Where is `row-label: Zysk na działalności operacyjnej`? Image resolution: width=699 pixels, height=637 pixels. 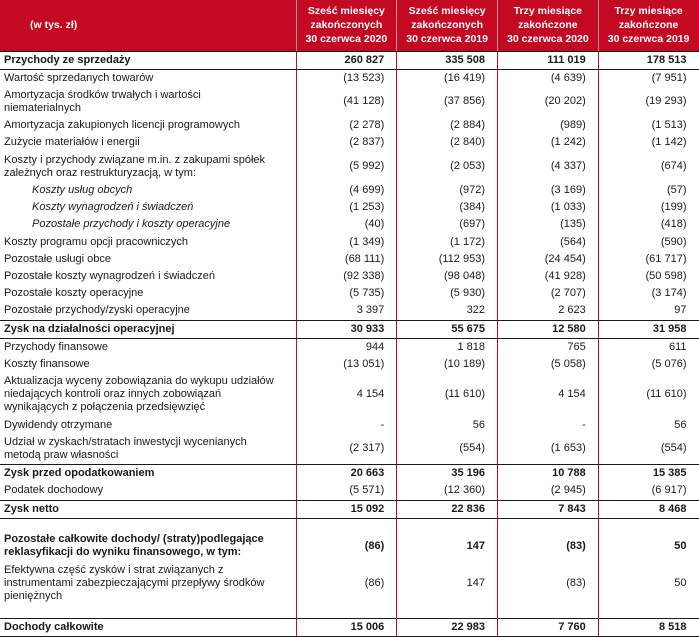
row-label: Zysk na działalności operacyjnej is located at coordinates (148, 329).